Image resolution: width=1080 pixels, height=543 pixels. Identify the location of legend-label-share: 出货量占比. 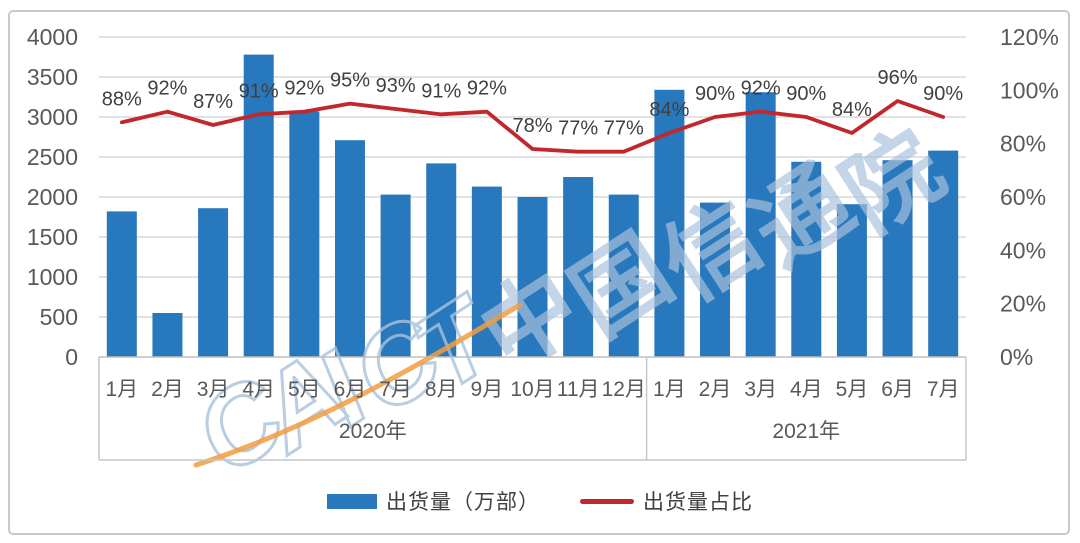
(698, 502).